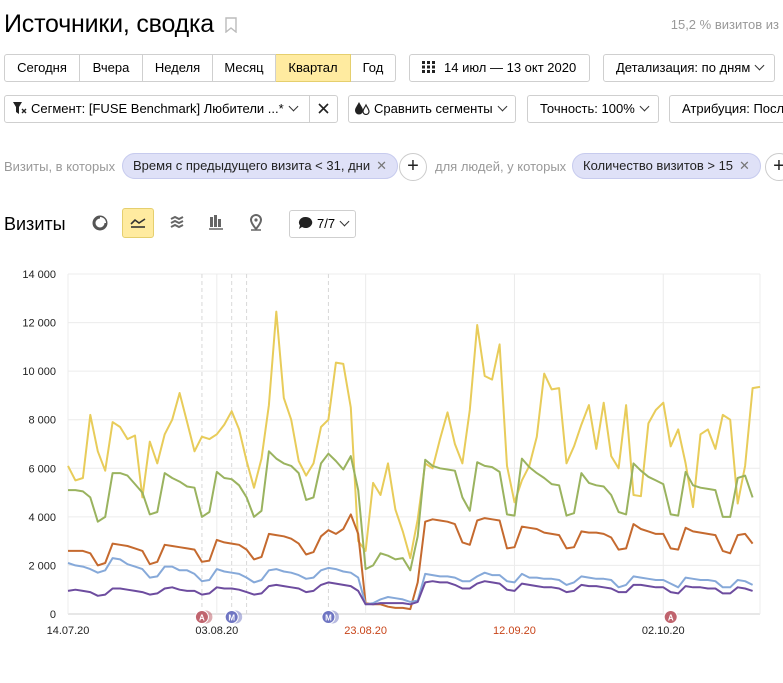 This screenshot has width=783, height=683. Describe the element at coordinates (231, 25) in the screenshot. I see `bookmark-icon` at that location.